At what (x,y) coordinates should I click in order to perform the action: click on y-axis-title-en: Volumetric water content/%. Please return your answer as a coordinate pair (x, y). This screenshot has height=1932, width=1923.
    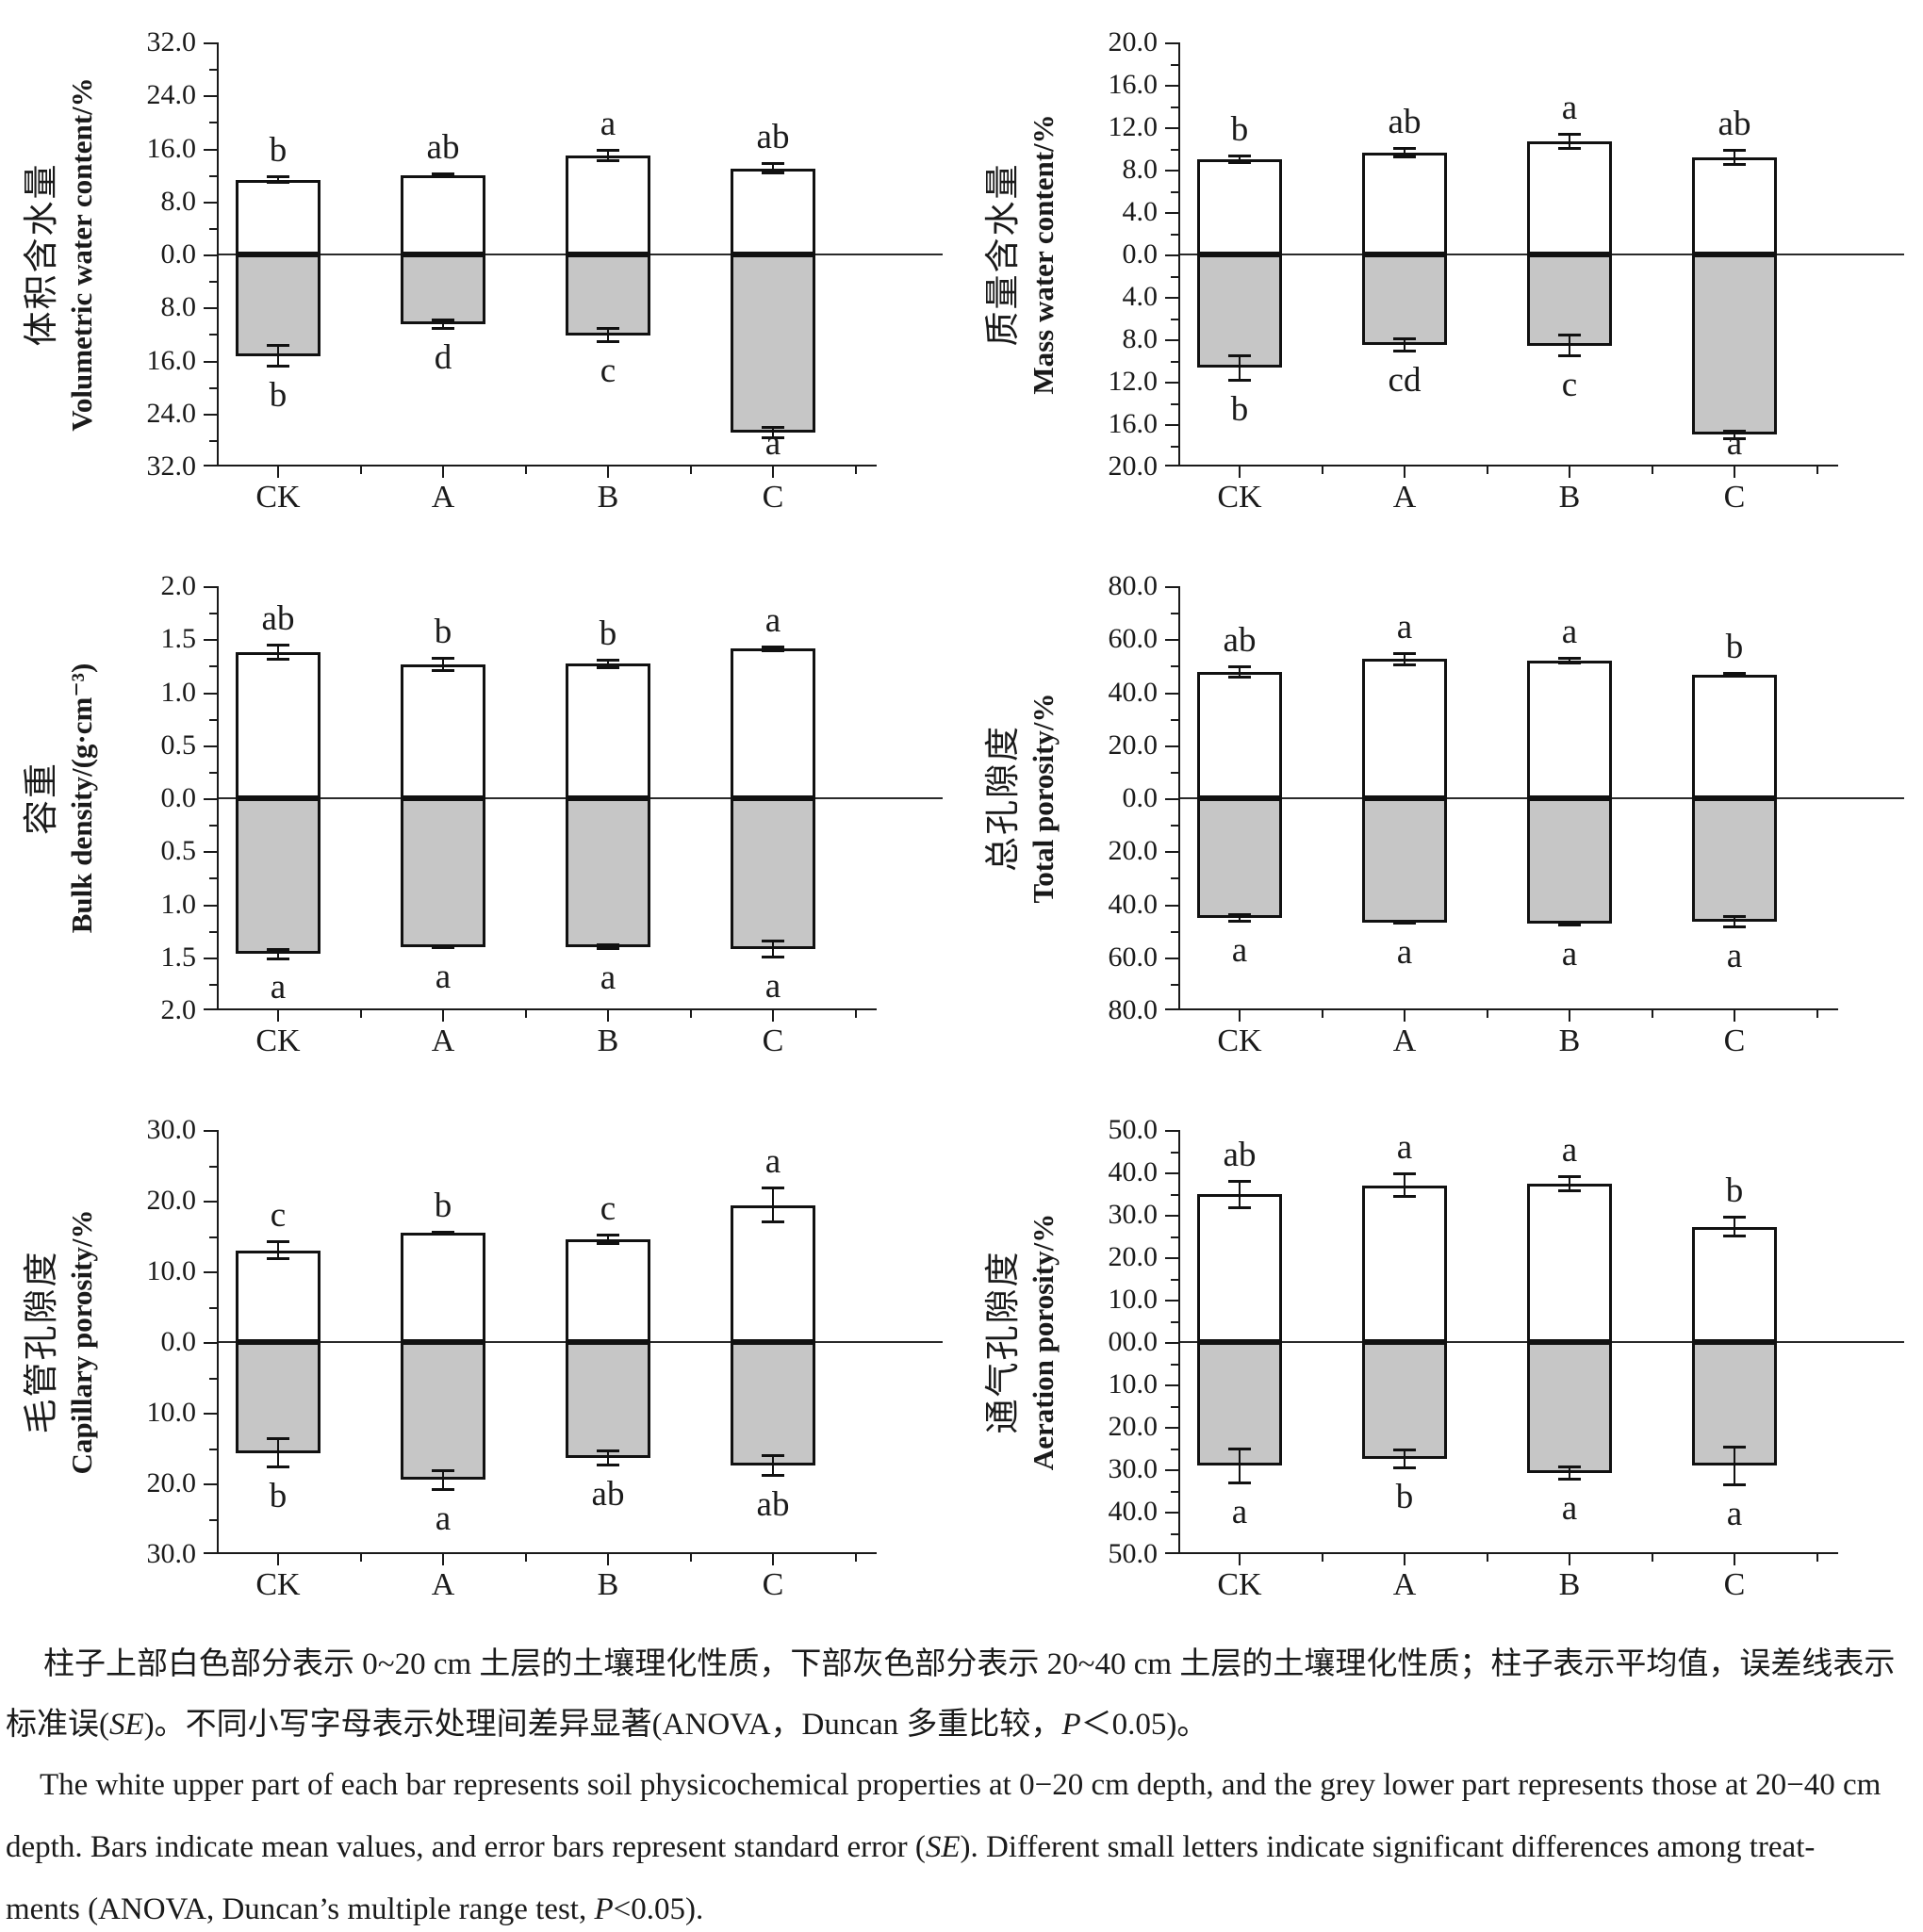
    Looking at the image, I should click on (81, 254).